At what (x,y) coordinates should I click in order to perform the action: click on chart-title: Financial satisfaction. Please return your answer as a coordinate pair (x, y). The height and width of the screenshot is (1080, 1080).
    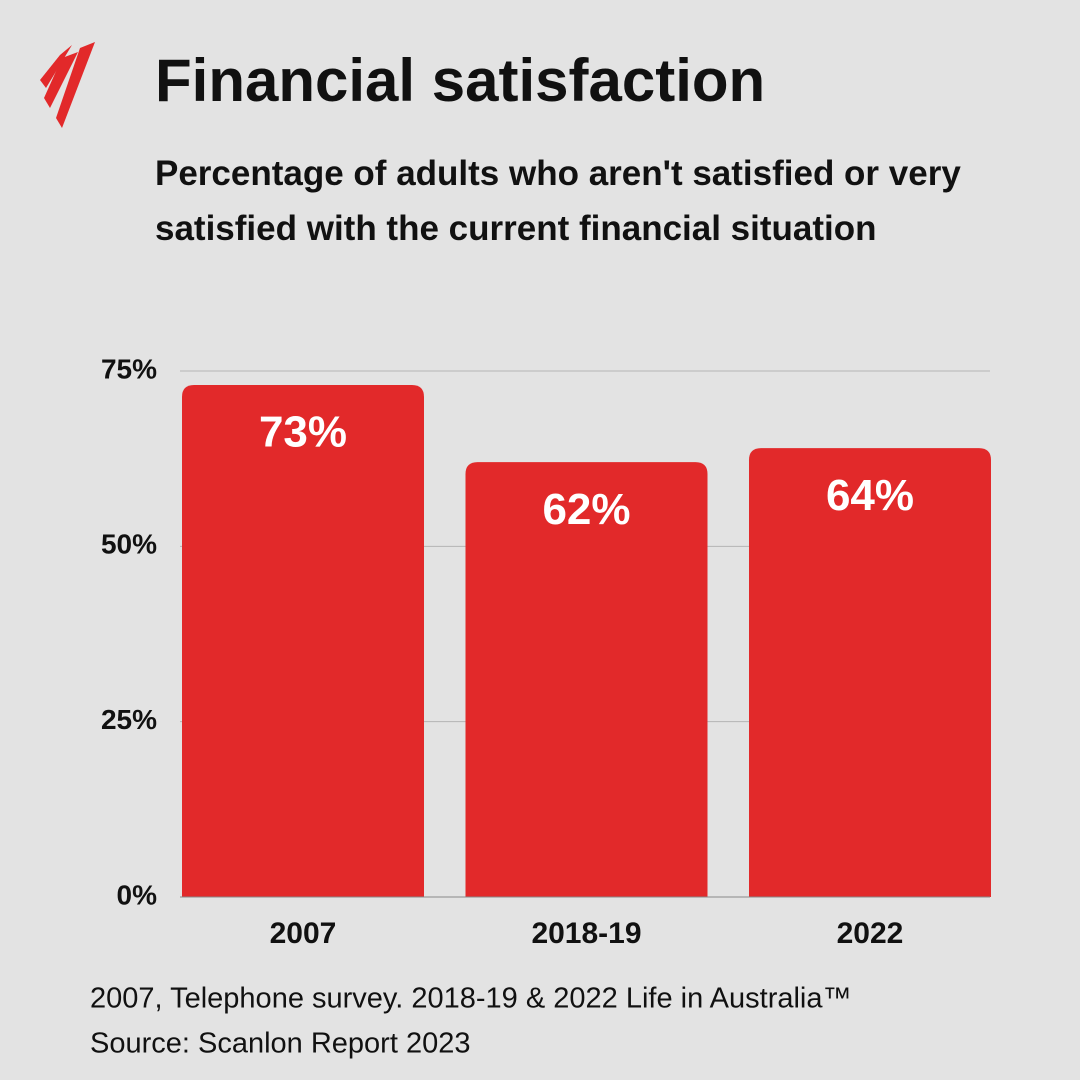
    Looking at the image, I should click on (460, 80).